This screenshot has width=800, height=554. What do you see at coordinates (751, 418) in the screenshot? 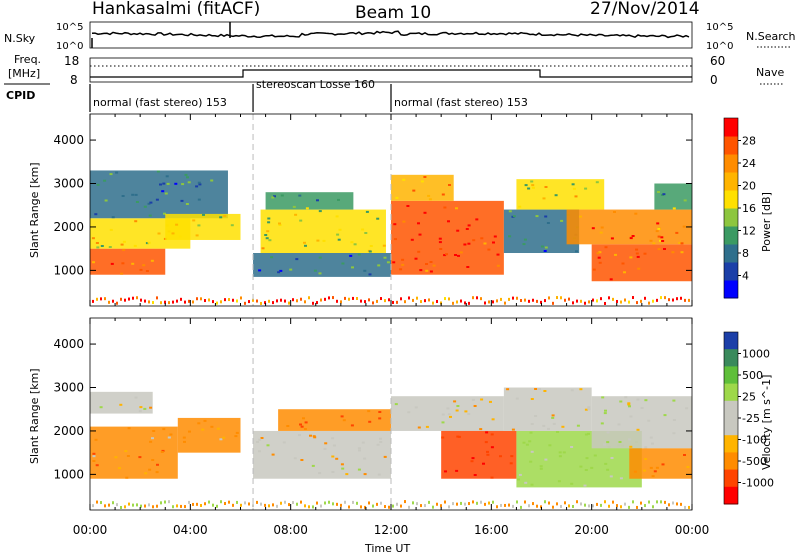
I see `velocity-cbar-tick-label: -25` at bounding box center [751, 418].